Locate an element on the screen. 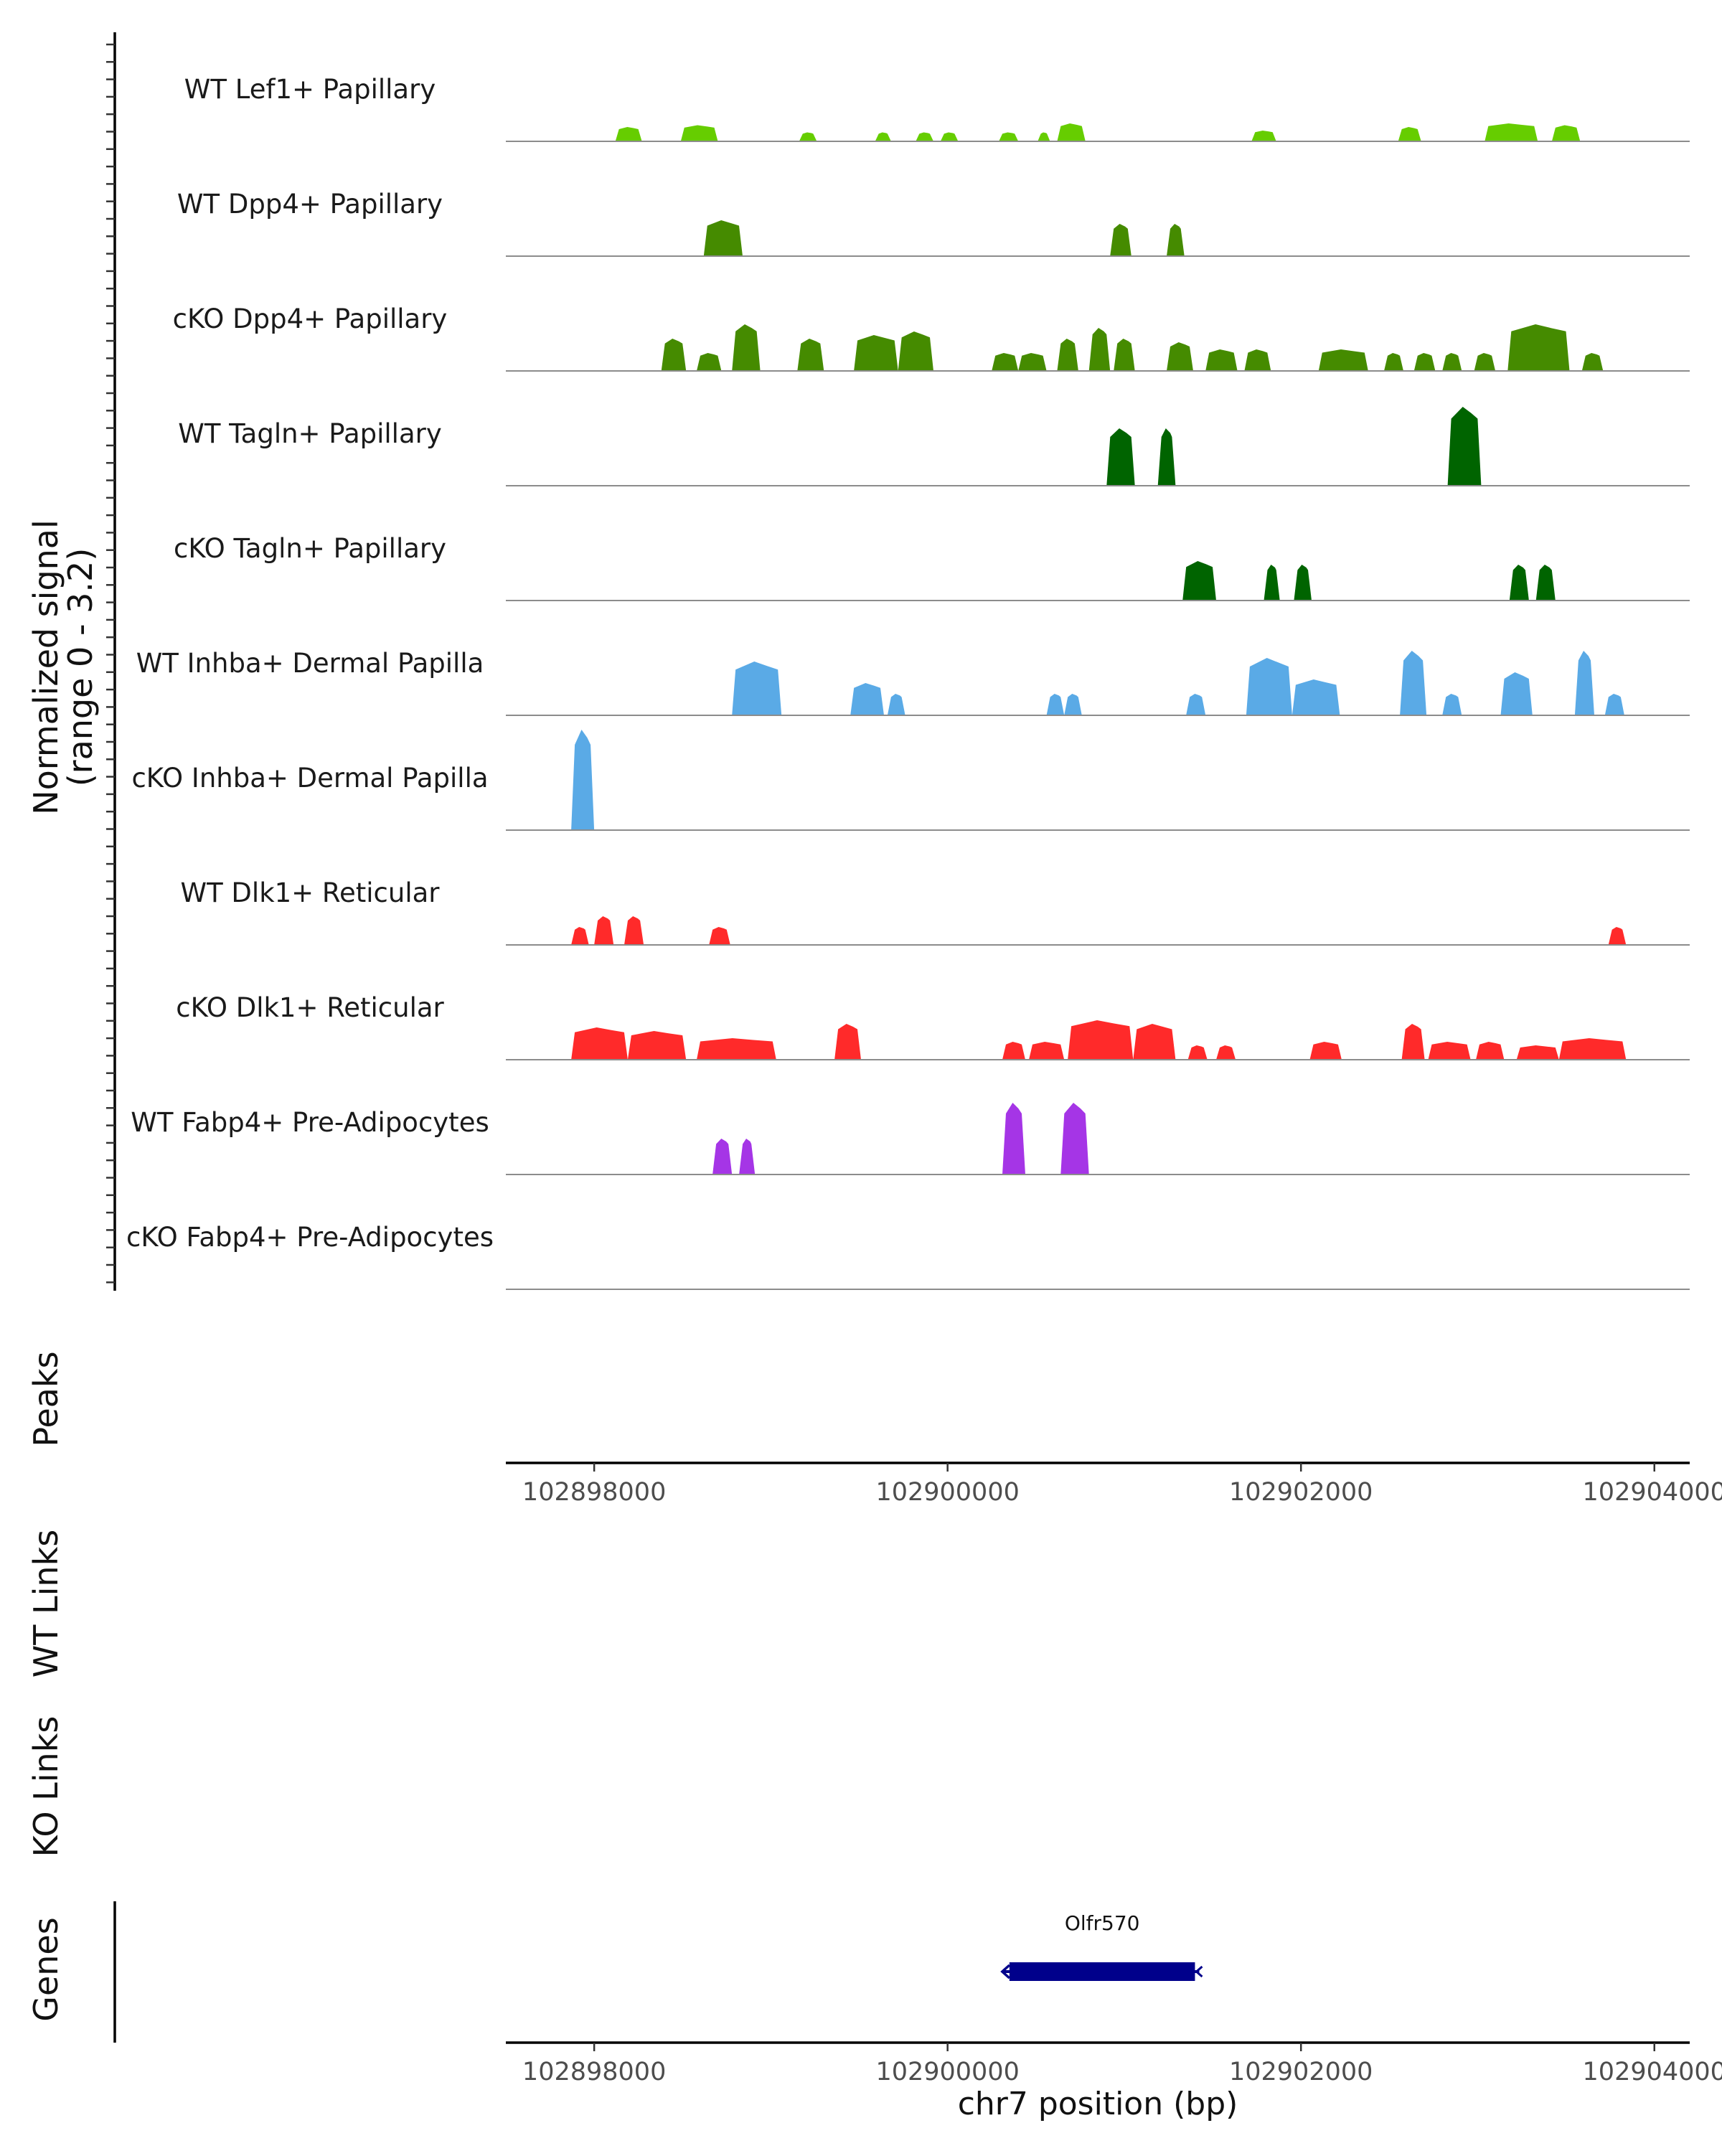 This screenshot has height=2156, width=1722. coverage-y-axis is located at coordinates (111, 661).